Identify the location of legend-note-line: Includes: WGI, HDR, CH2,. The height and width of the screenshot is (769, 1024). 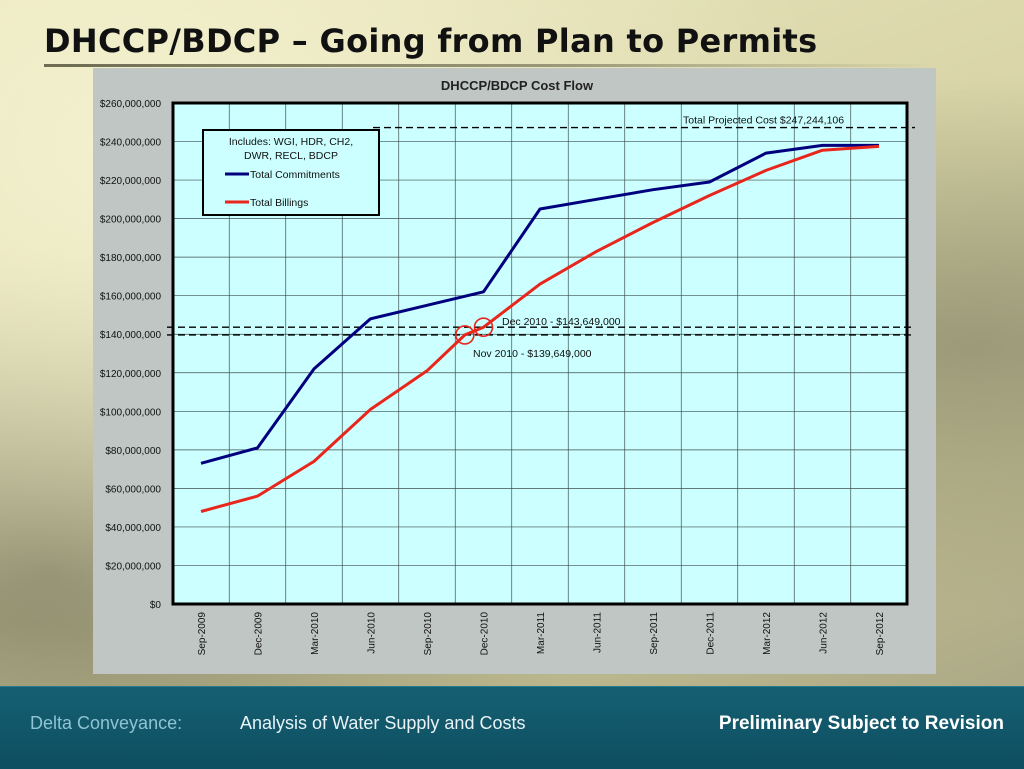
(291, 142).